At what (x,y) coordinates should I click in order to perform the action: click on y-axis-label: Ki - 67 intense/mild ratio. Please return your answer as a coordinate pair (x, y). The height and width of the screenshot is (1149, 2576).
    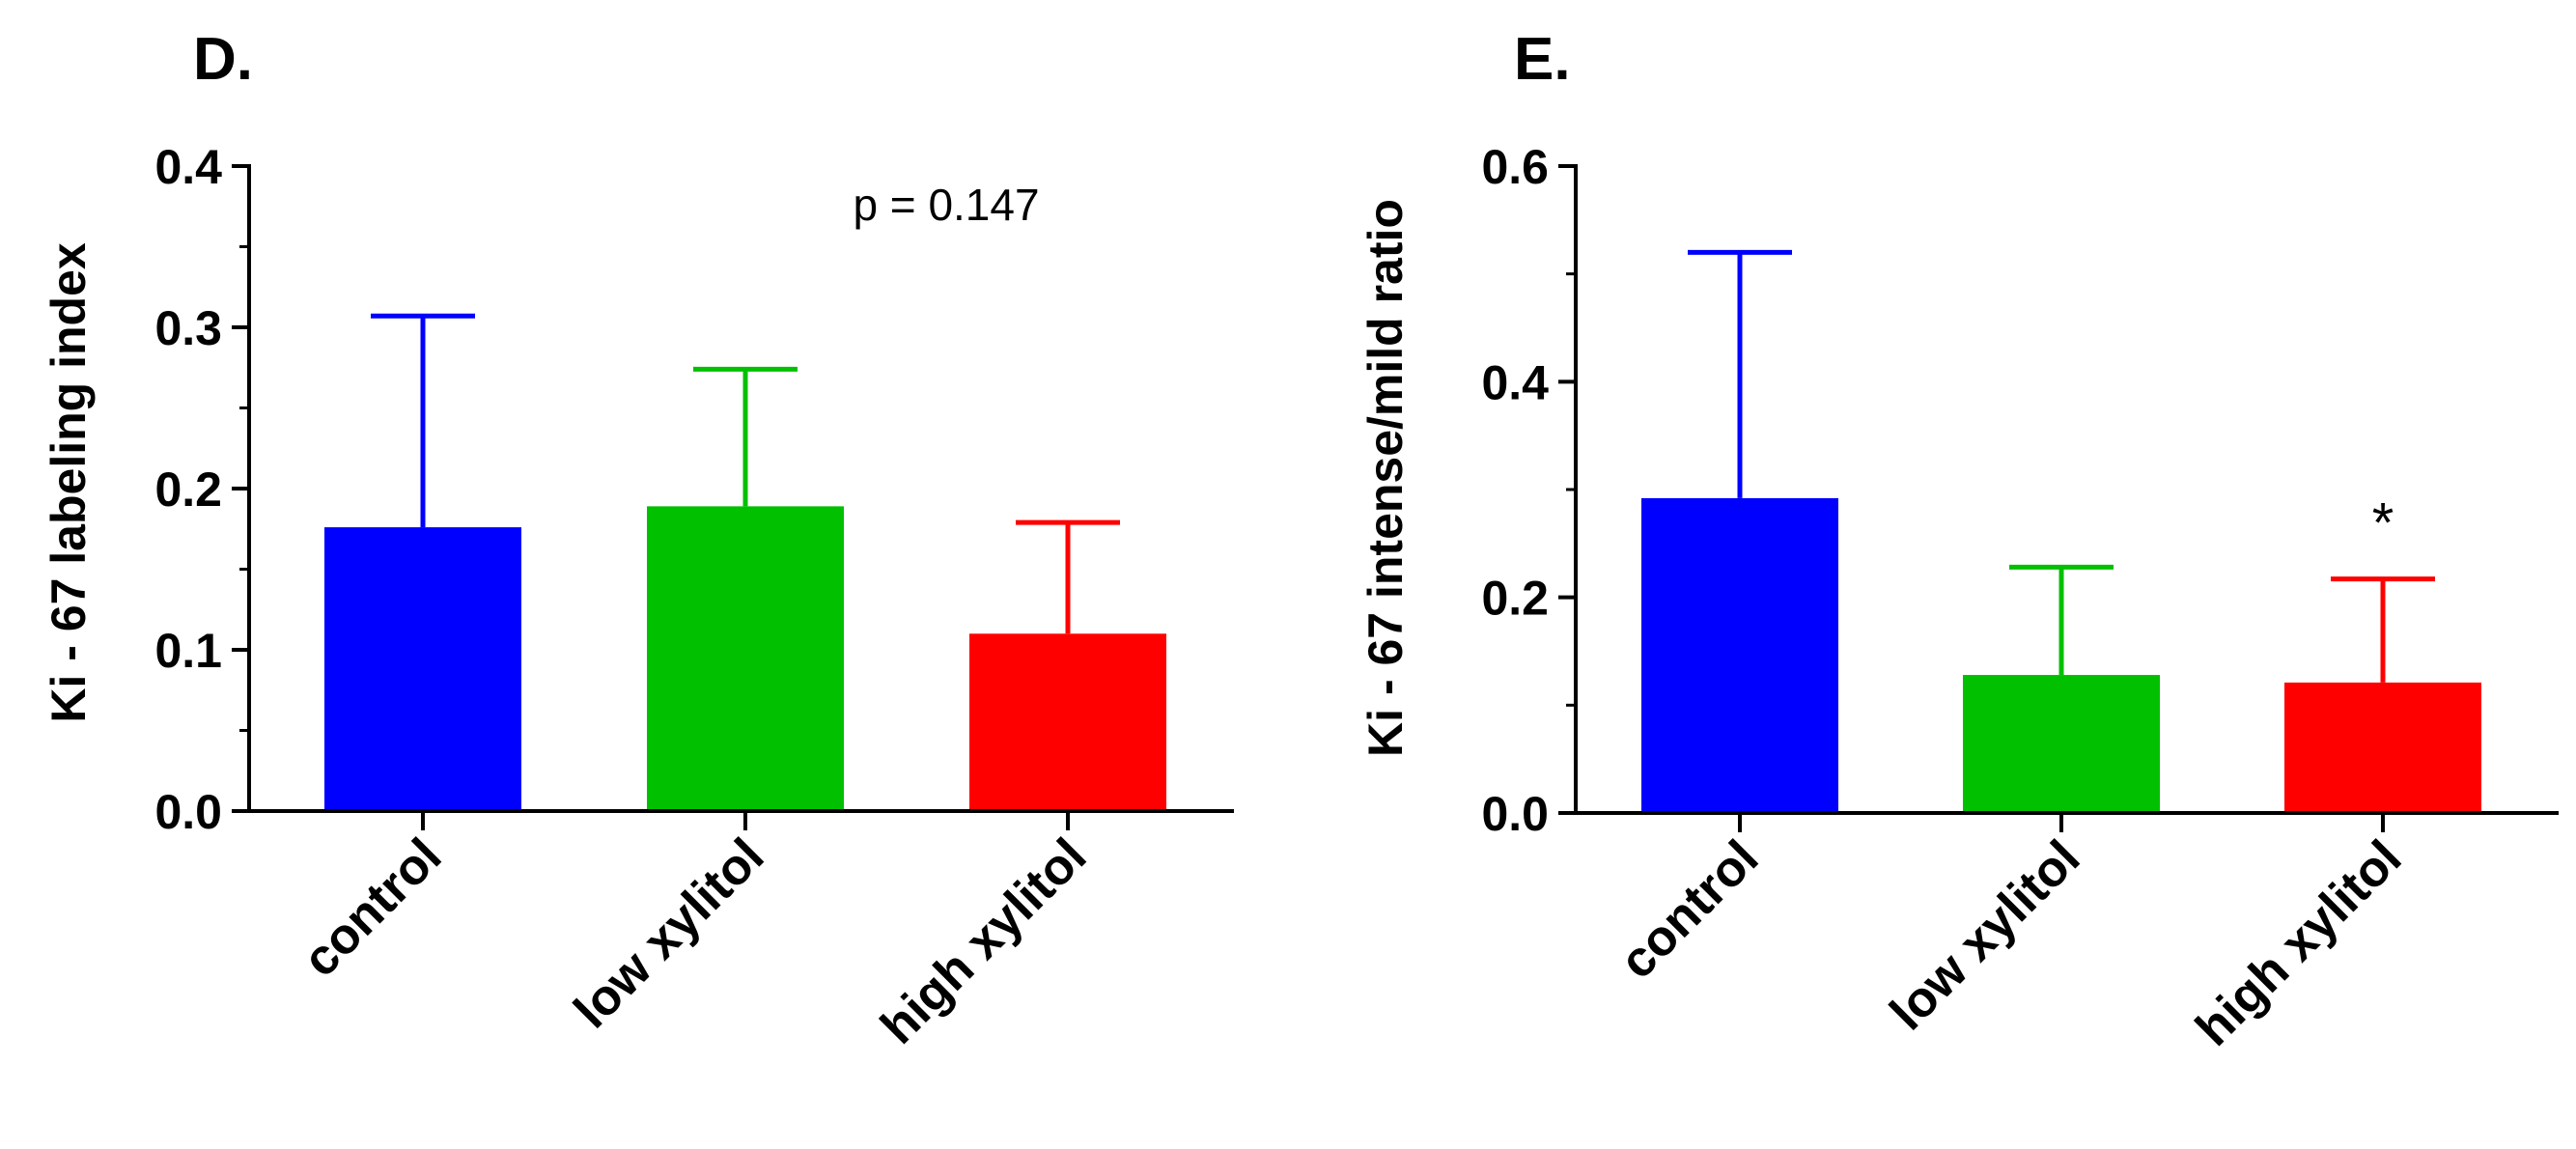
    Looking at the image, I should click on (1385, 478).